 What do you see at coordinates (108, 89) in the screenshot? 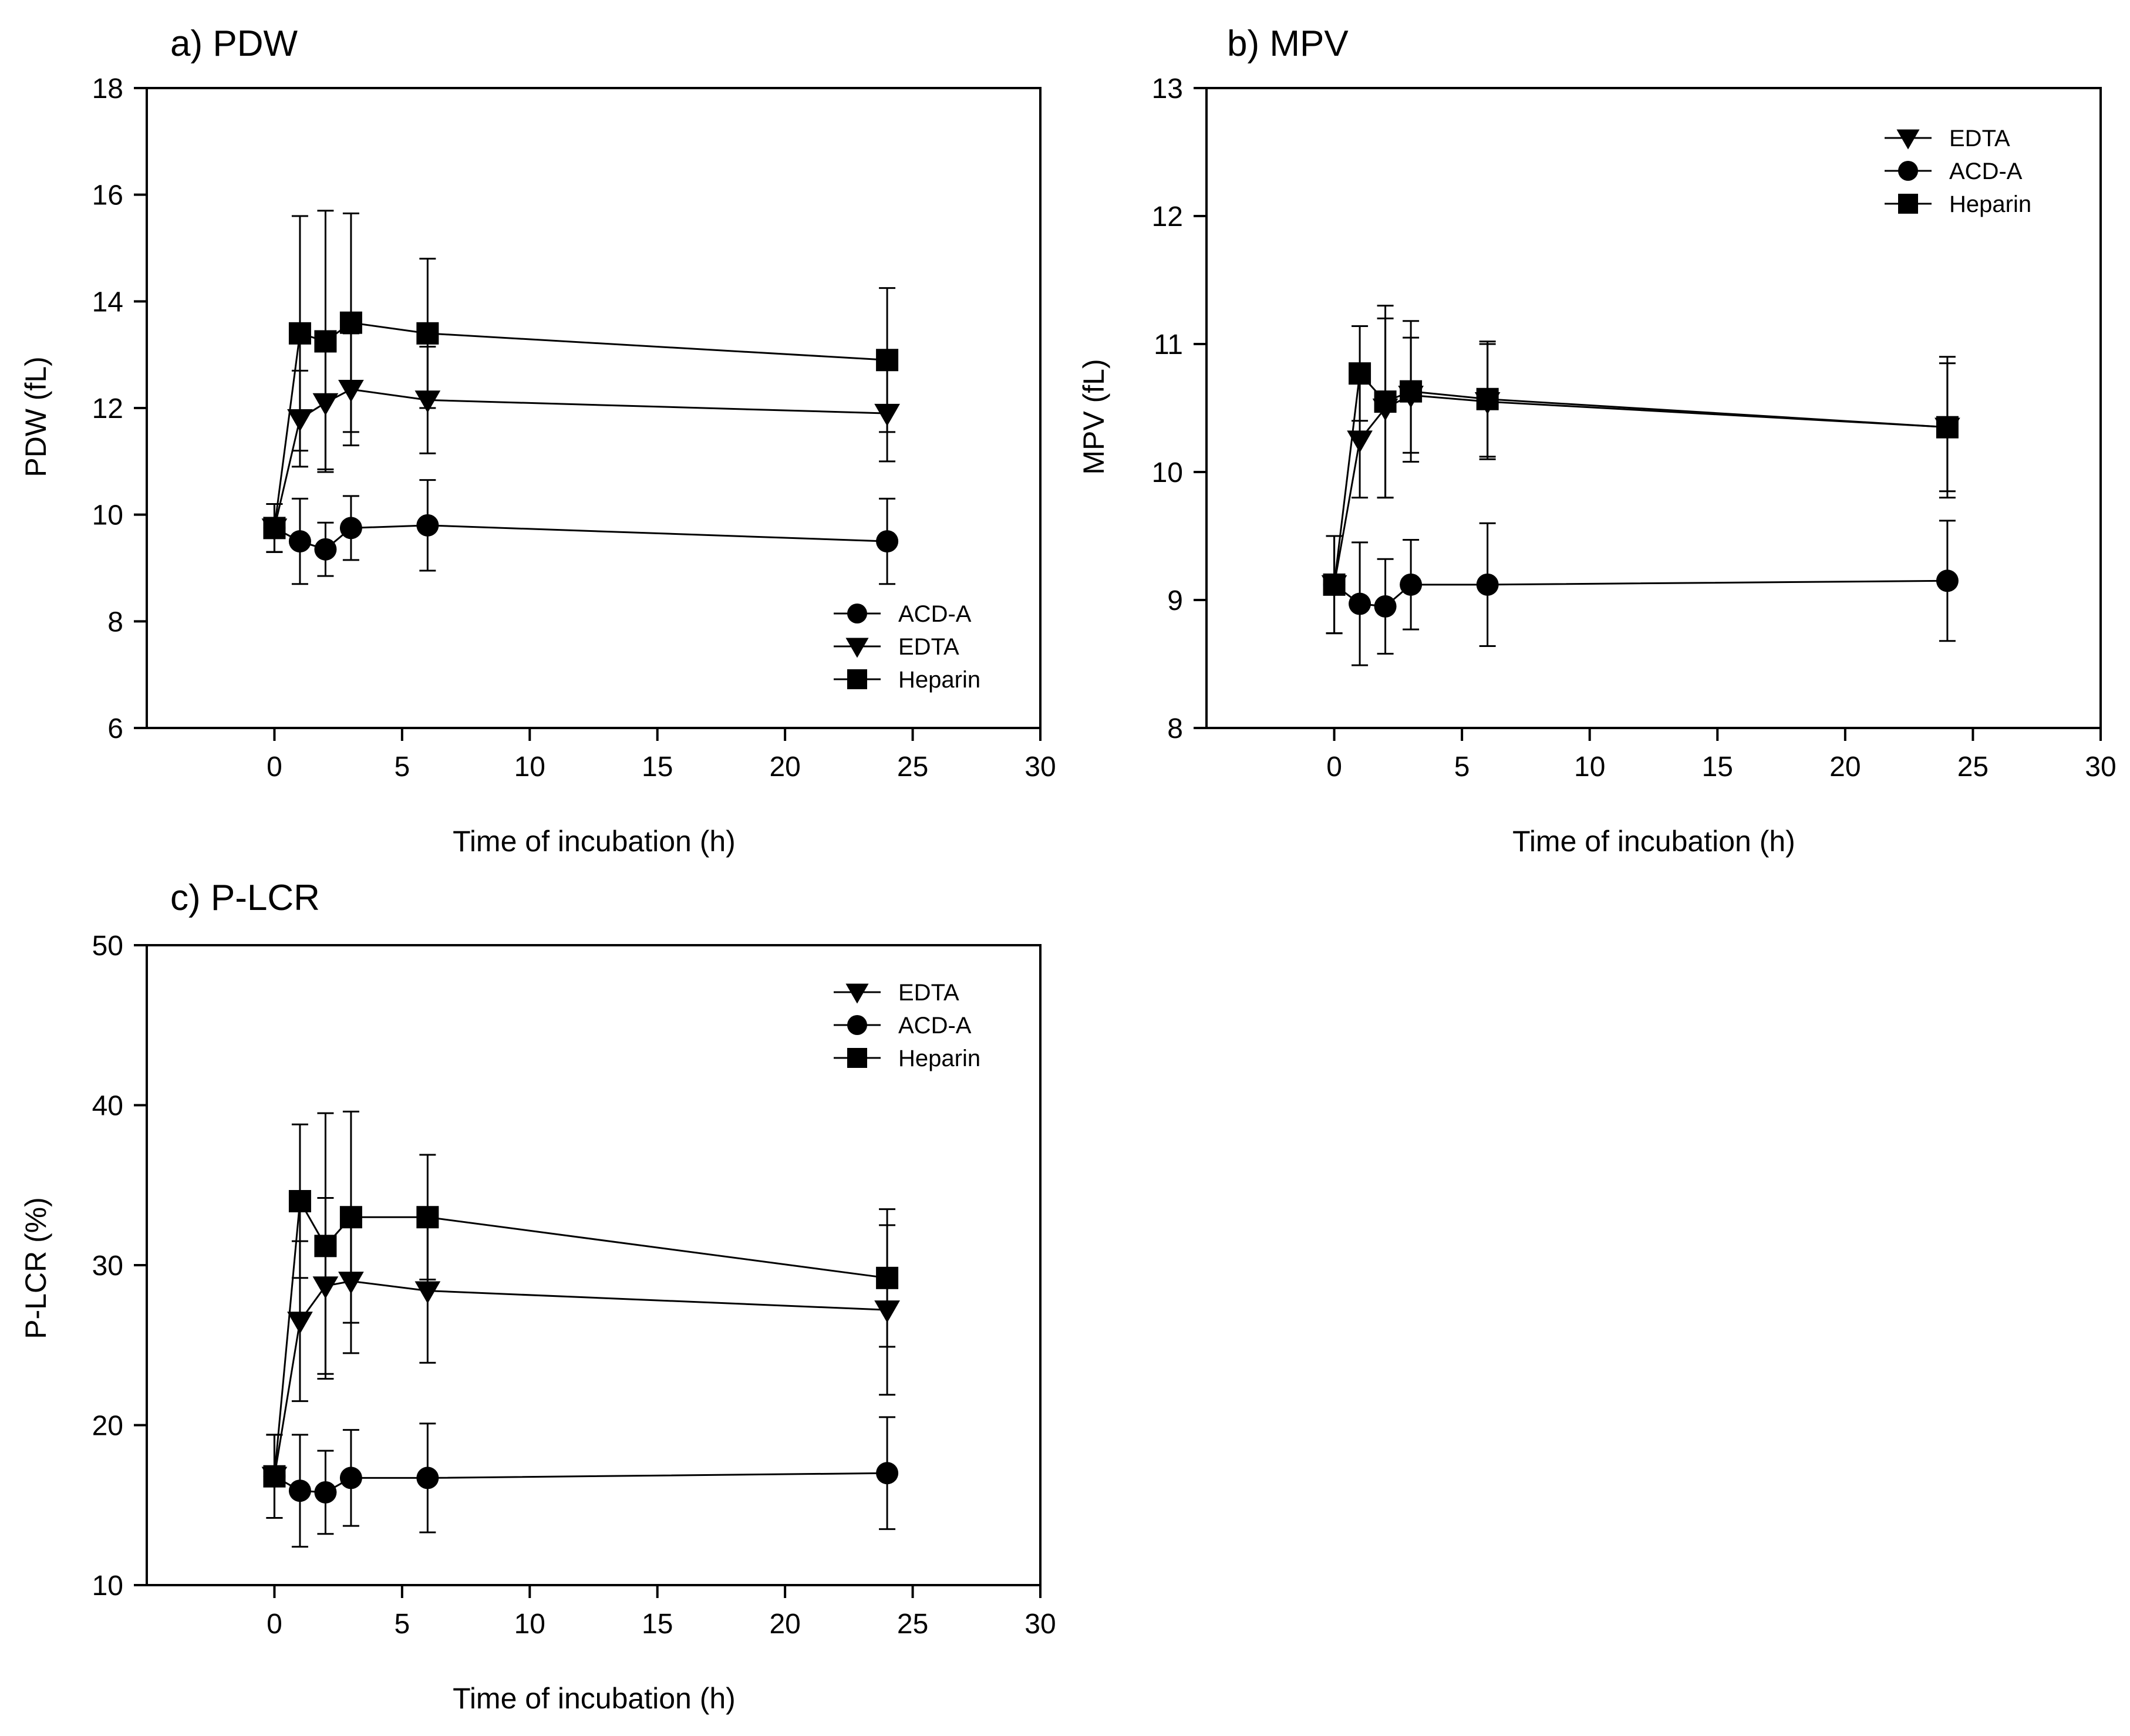
I see `y-tick-label: 18` at bounding box center [108, 89].